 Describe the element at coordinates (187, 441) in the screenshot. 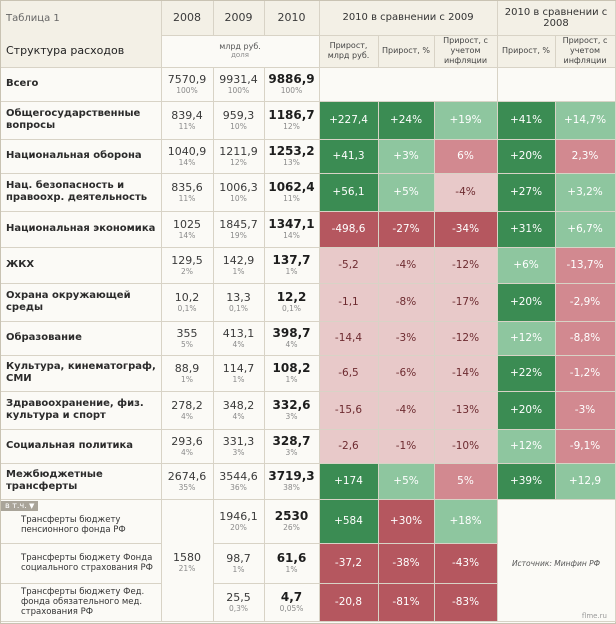

I see `cell-2008-value: 293,6` at that location.